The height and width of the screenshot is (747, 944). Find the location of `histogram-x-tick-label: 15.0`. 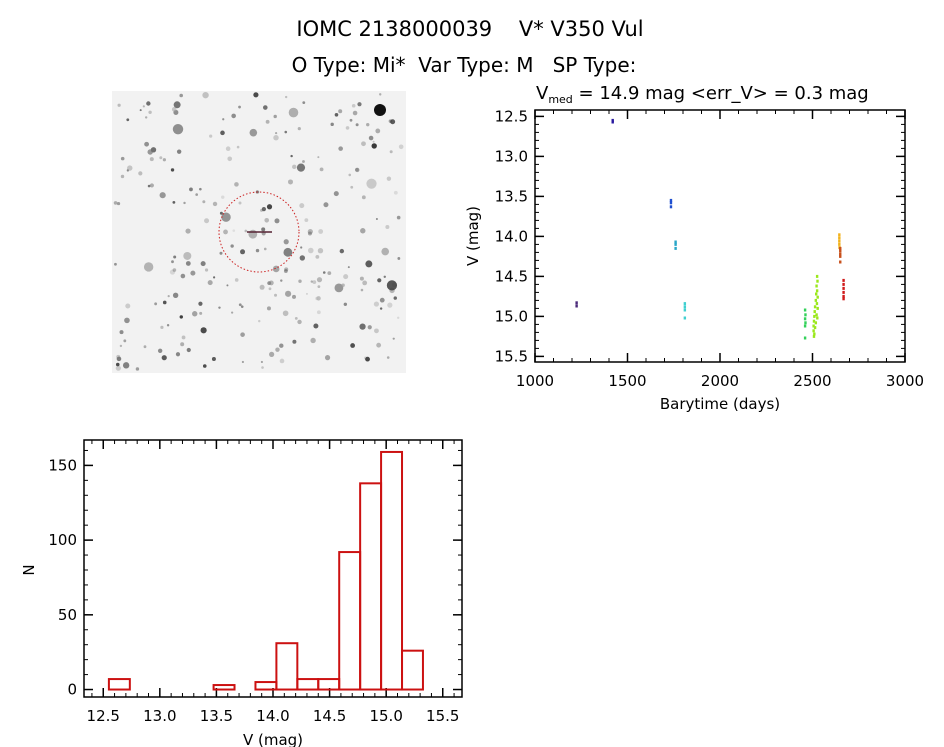

histogram-x-tick-label: 15.0 is located at coordinates (385, 716).